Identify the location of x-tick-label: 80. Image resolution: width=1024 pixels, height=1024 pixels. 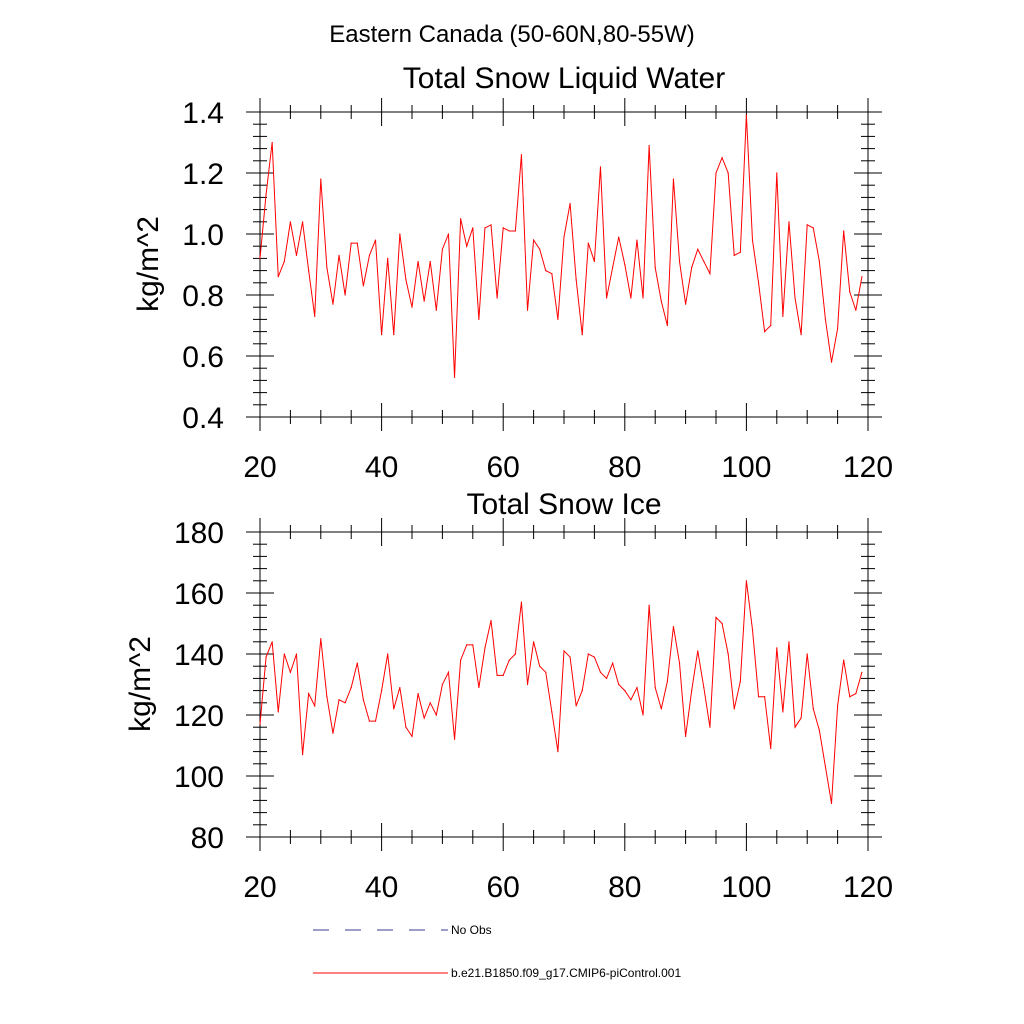
(624, 887).